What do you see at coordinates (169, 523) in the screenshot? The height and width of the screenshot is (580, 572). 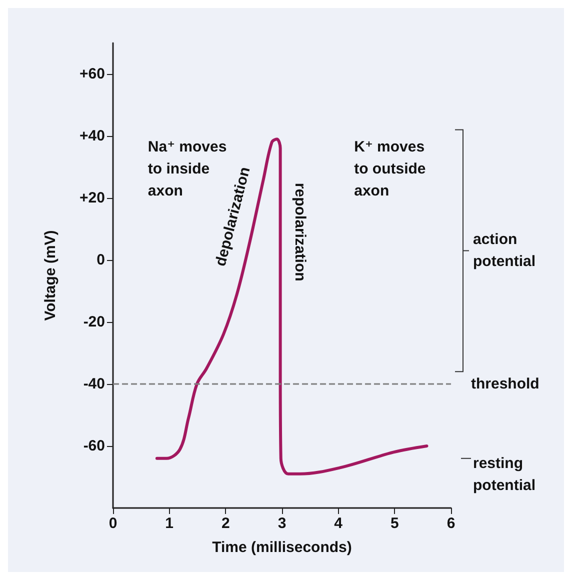 I see `x-tick-label: 1` at bounding box center [169, 523].